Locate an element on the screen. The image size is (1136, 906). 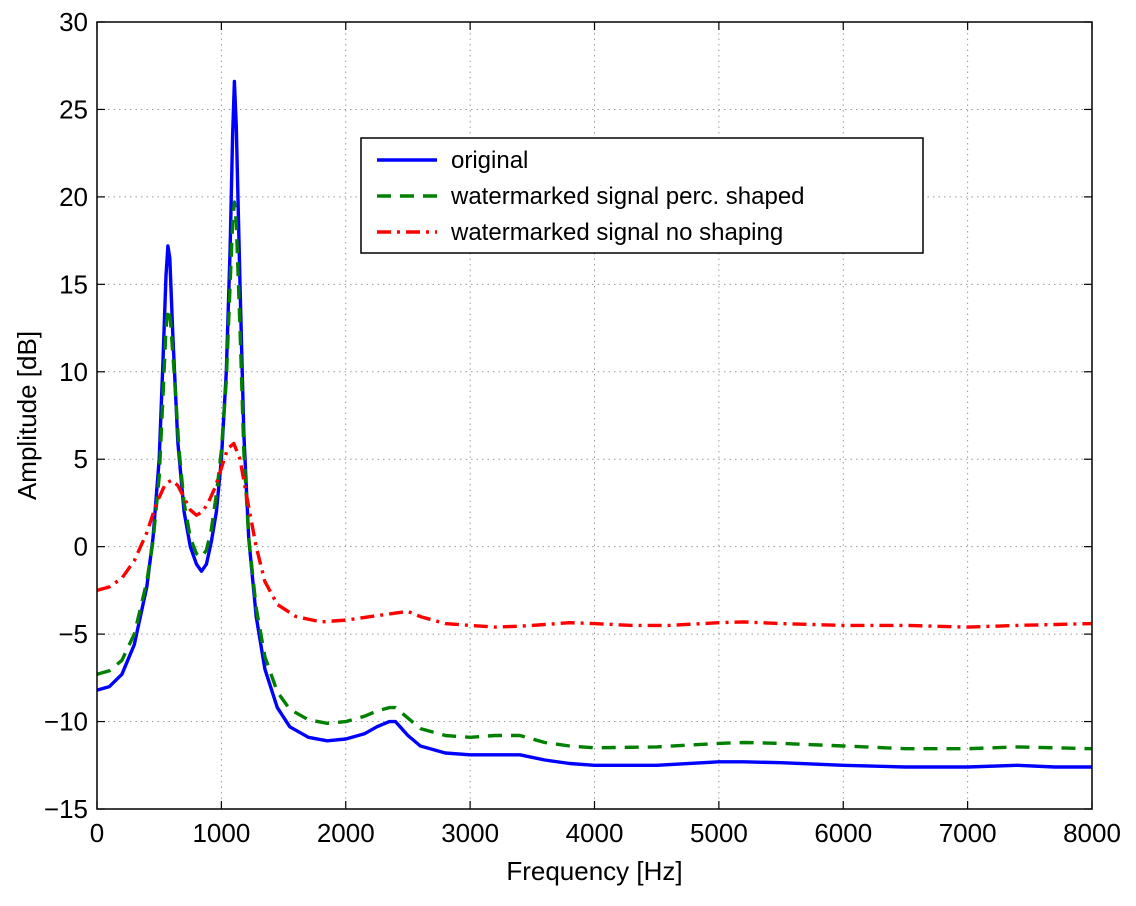
y-tick-label: 10 is located at coordinates (73, 372).